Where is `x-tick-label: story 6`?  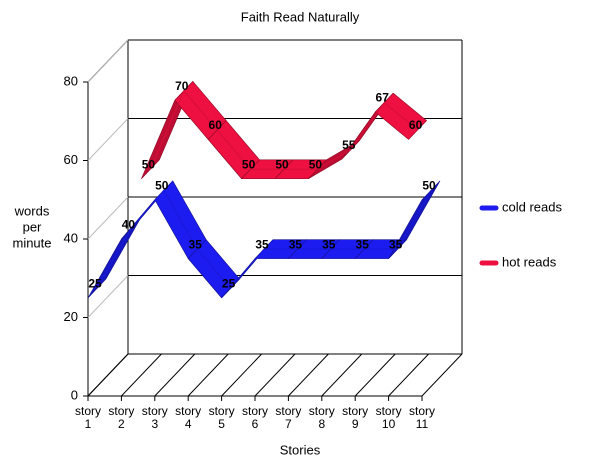 x-tick-label: story 6 is located at coordinates (254, 417).